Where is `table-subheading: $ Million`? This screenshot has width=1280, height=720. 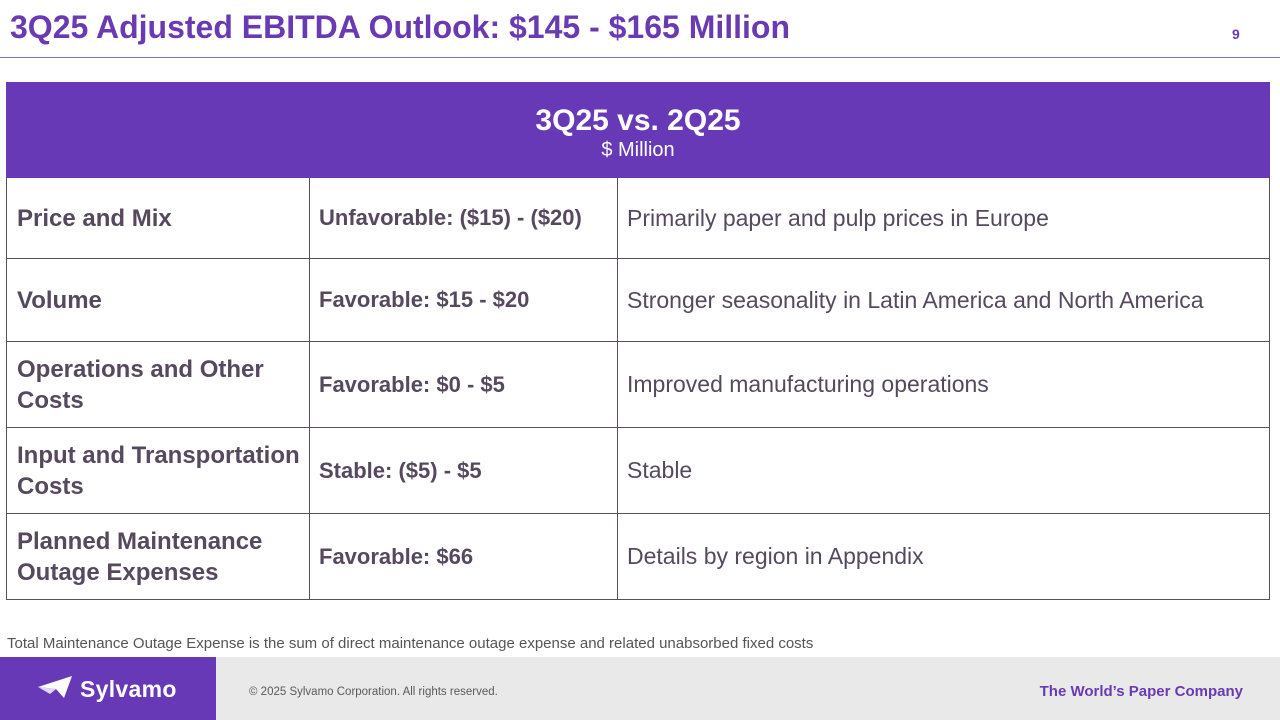
table-subheading: $ Million is located at coordinates (638, 150).